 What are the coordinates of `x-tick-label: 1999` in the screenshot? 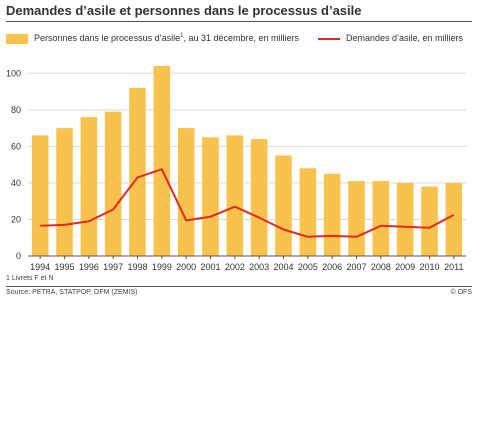 It's located at (162, 267).